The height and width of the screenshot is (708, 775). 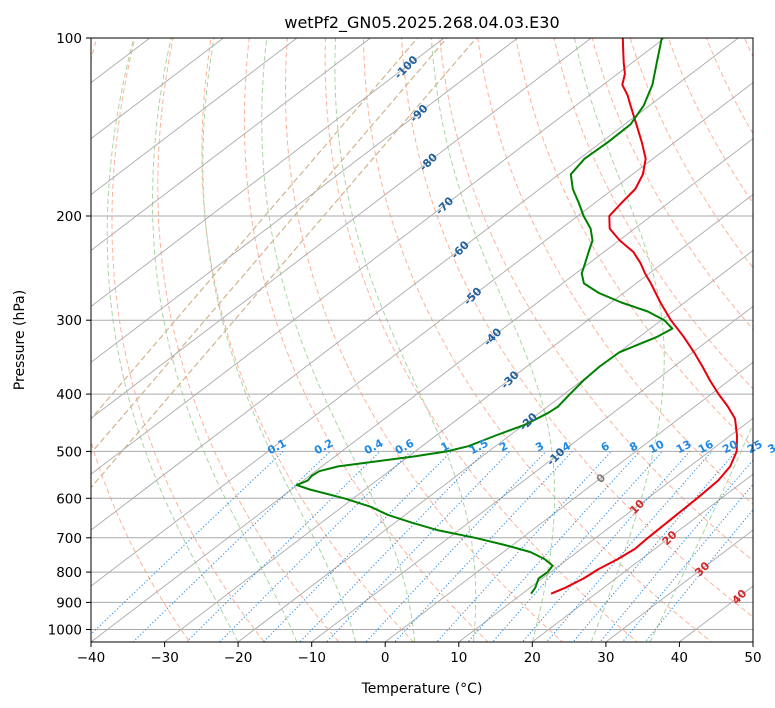 What do you see at coordinates (69, 217) in the screenshot?
I see `y-tick-label: 200` at bounding box center [69, 217].